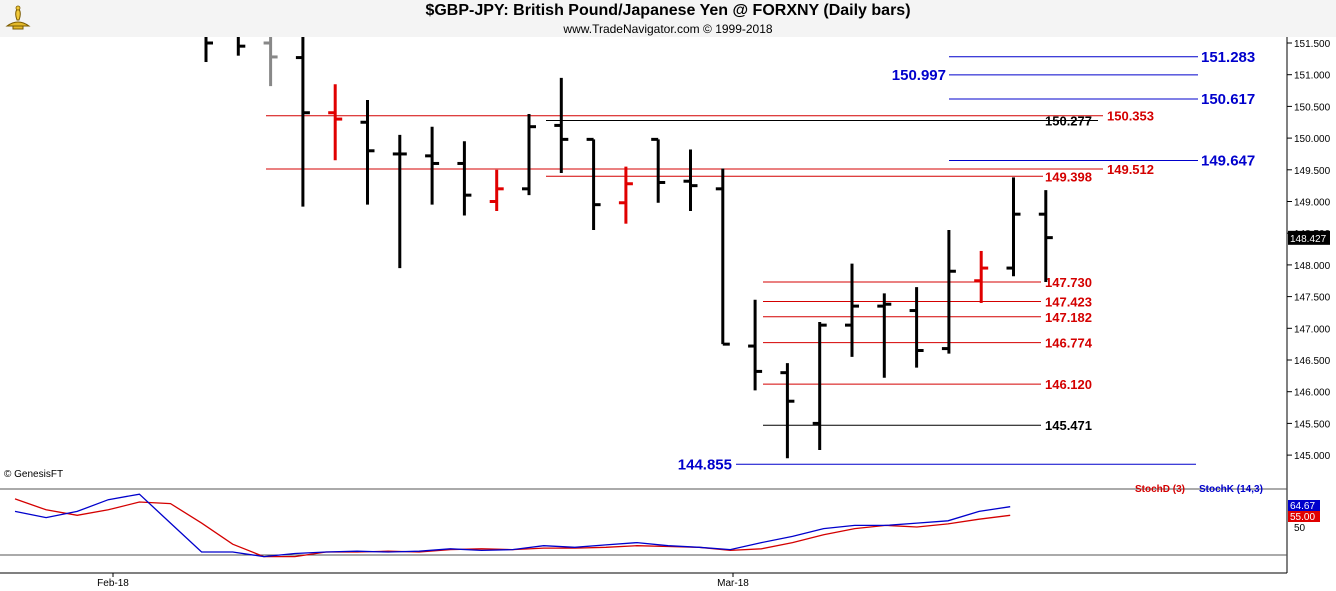  I want to click on x-axis-label: Feb-18, so click(113, 583).